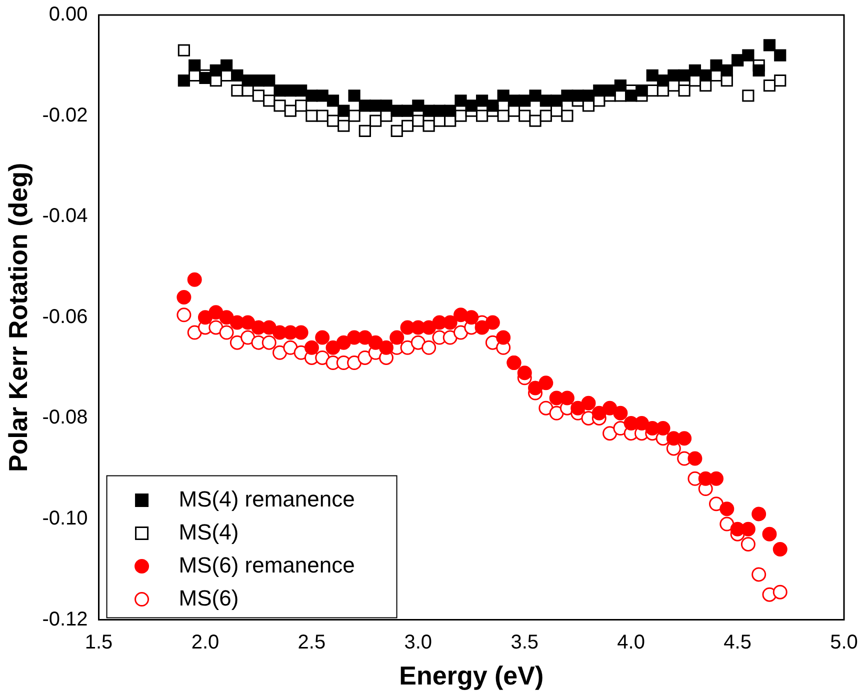 The height and width of the screenshot is (697, 864). Describe the element at coordinates (266, 565) in the screenshot. I see `legend-label: MS(6) remanence` at that location.